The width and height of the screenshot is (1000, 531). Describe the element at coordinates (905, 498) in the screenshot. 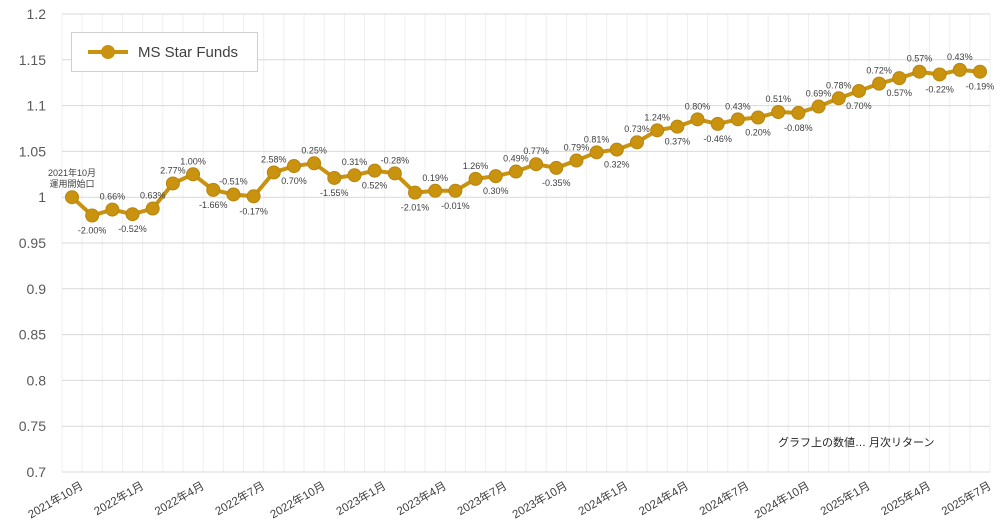

I see `x-tick-label: 2025年4月` at that location.